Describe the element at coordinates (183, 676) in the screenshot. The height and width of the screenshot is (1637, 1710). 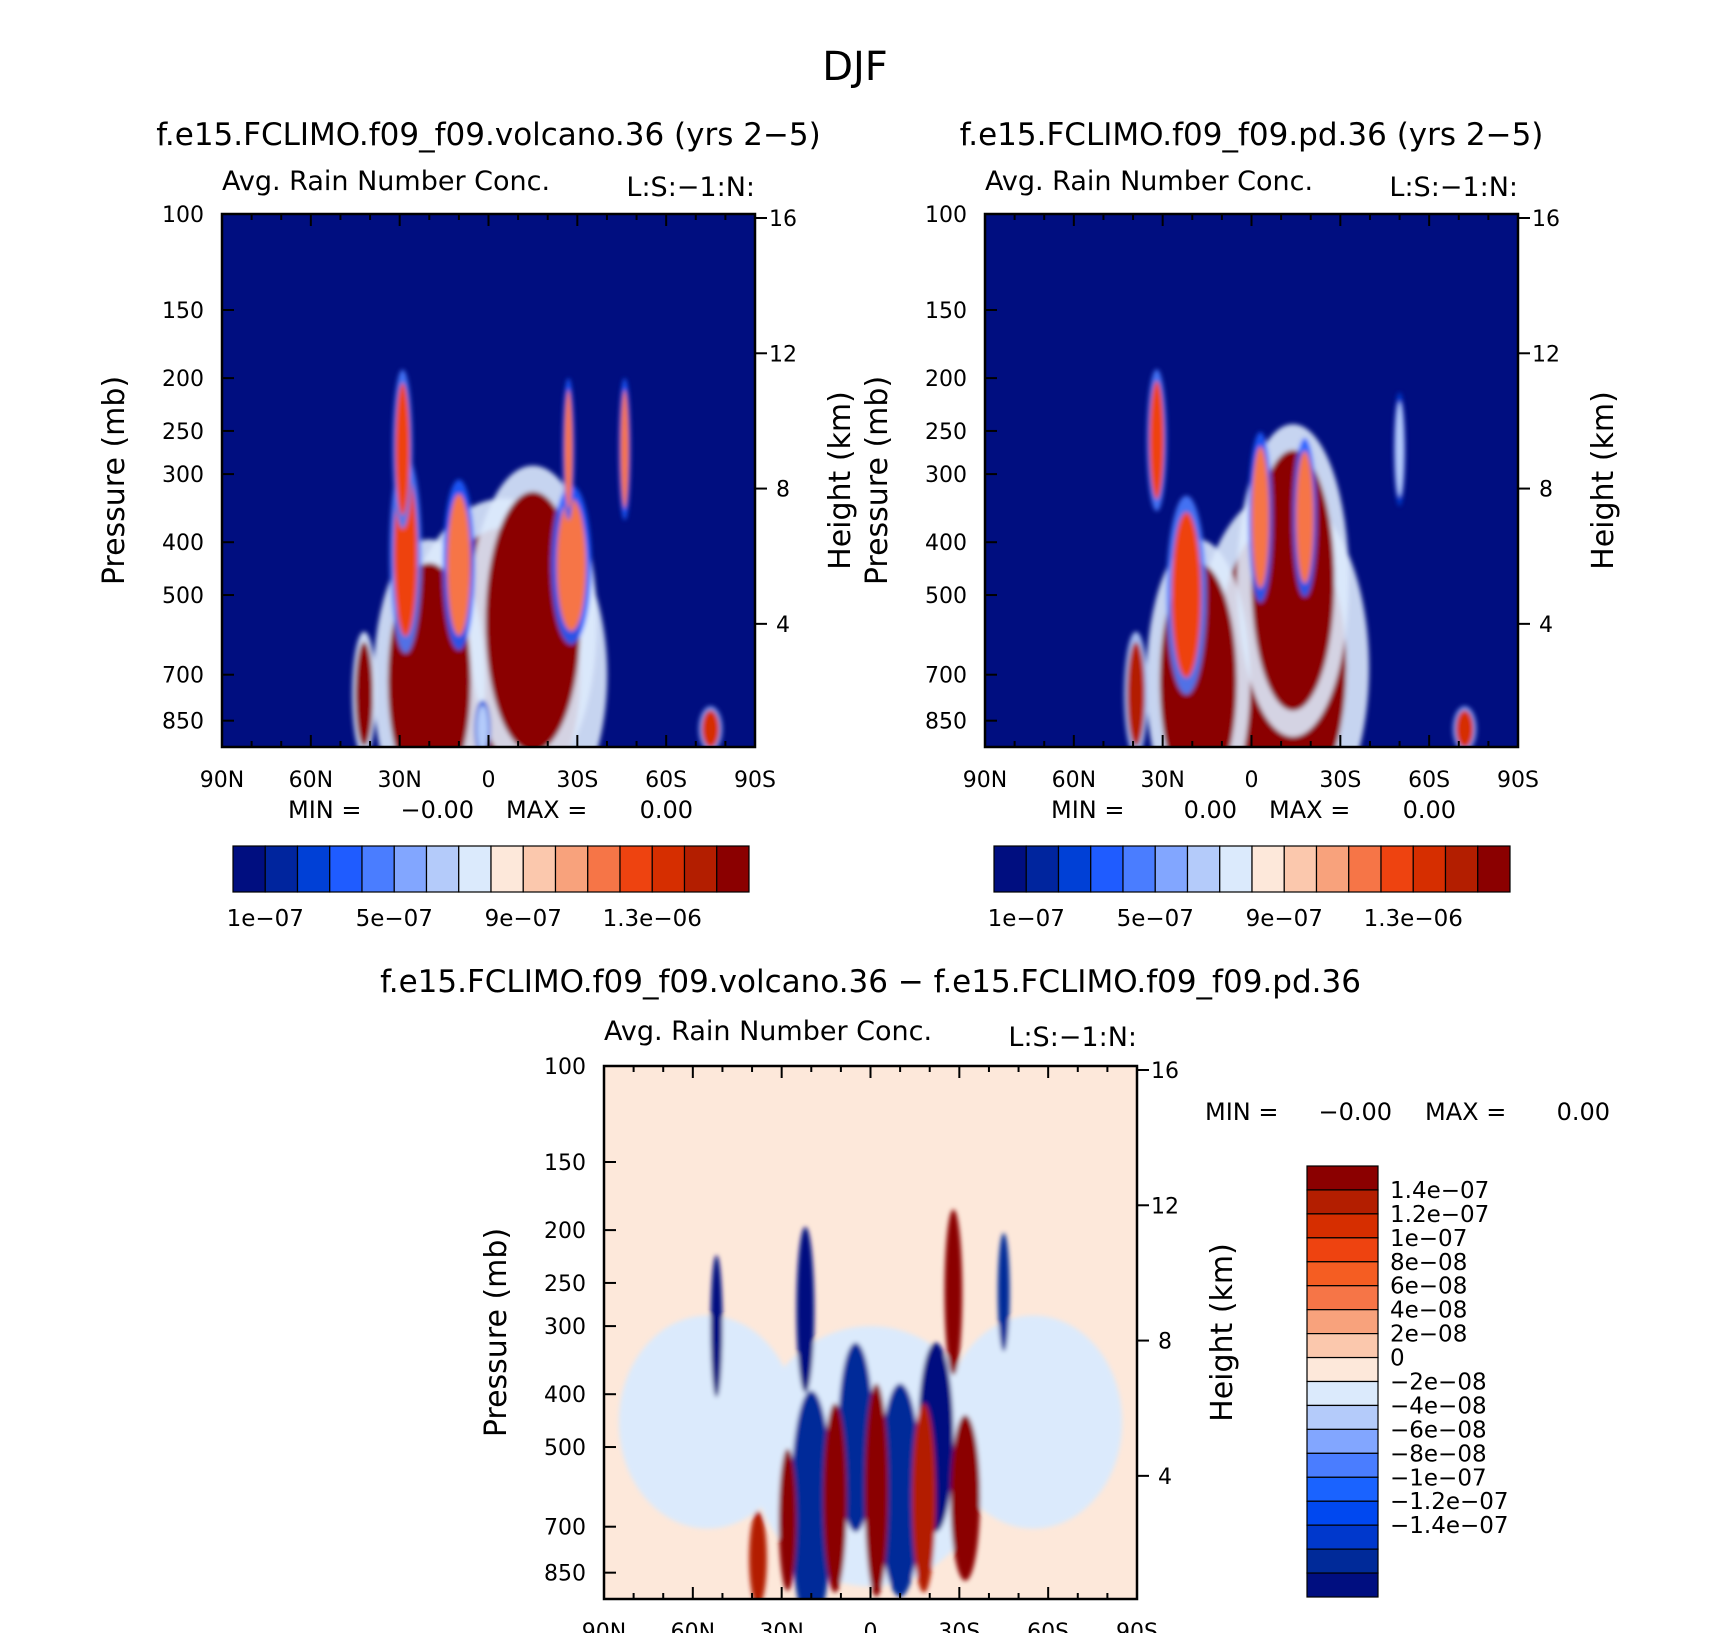
I see `y-tick-label: 700` at that location.